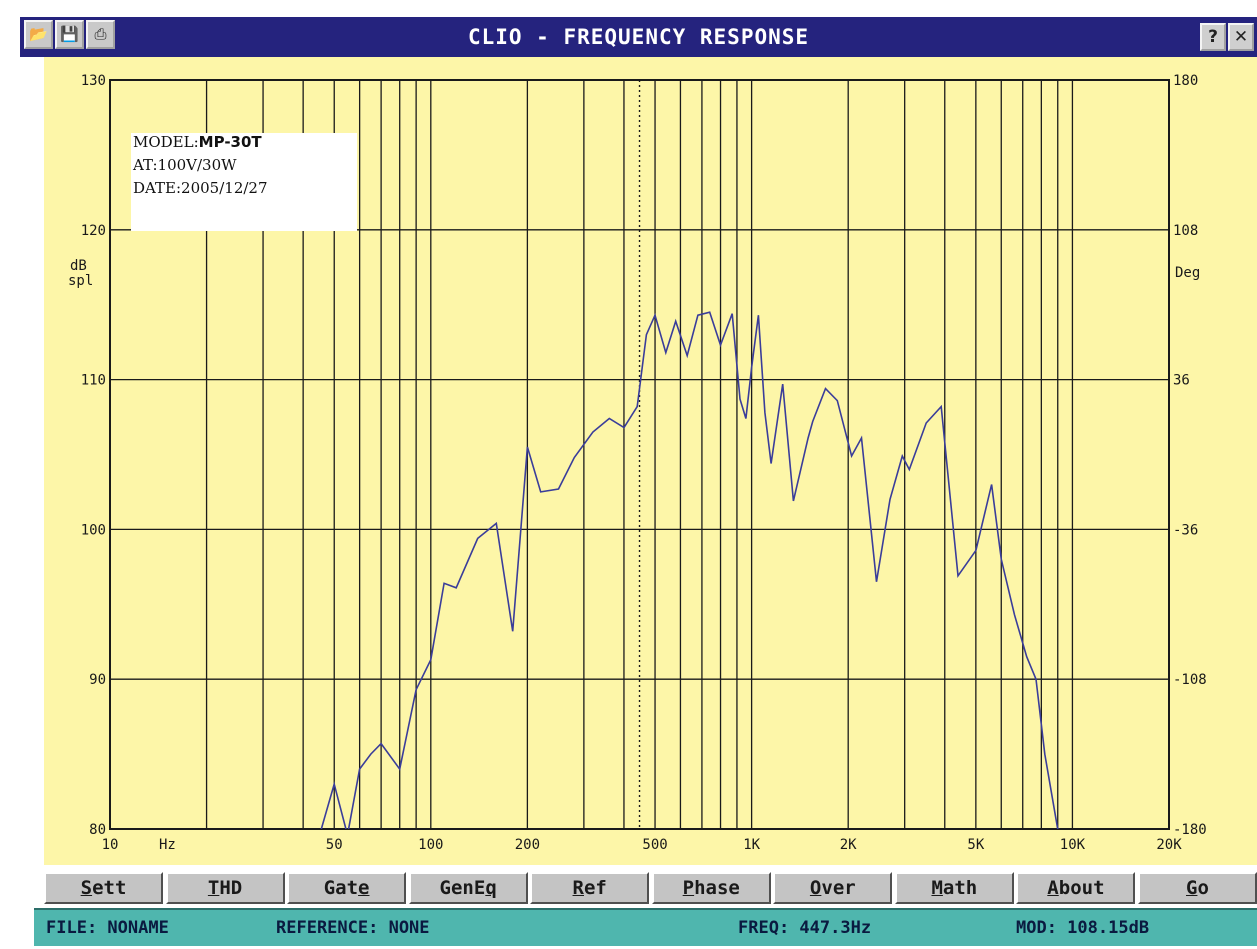 Image resolution: width=1257 pixels, height=949 pixels. I want to click on window-title: CLIO - FREQUENCY RESPONSE, so click(638, 37).